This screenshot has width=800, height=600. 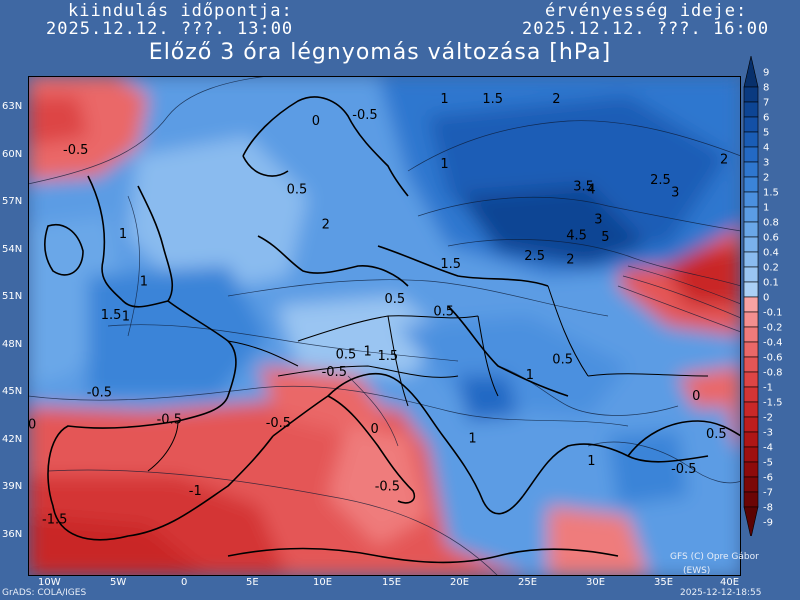 What do you see at coordinates (697, 571) in the screenshot?
I see `ews-text: (EWS)` at bounding box center [697, 571].